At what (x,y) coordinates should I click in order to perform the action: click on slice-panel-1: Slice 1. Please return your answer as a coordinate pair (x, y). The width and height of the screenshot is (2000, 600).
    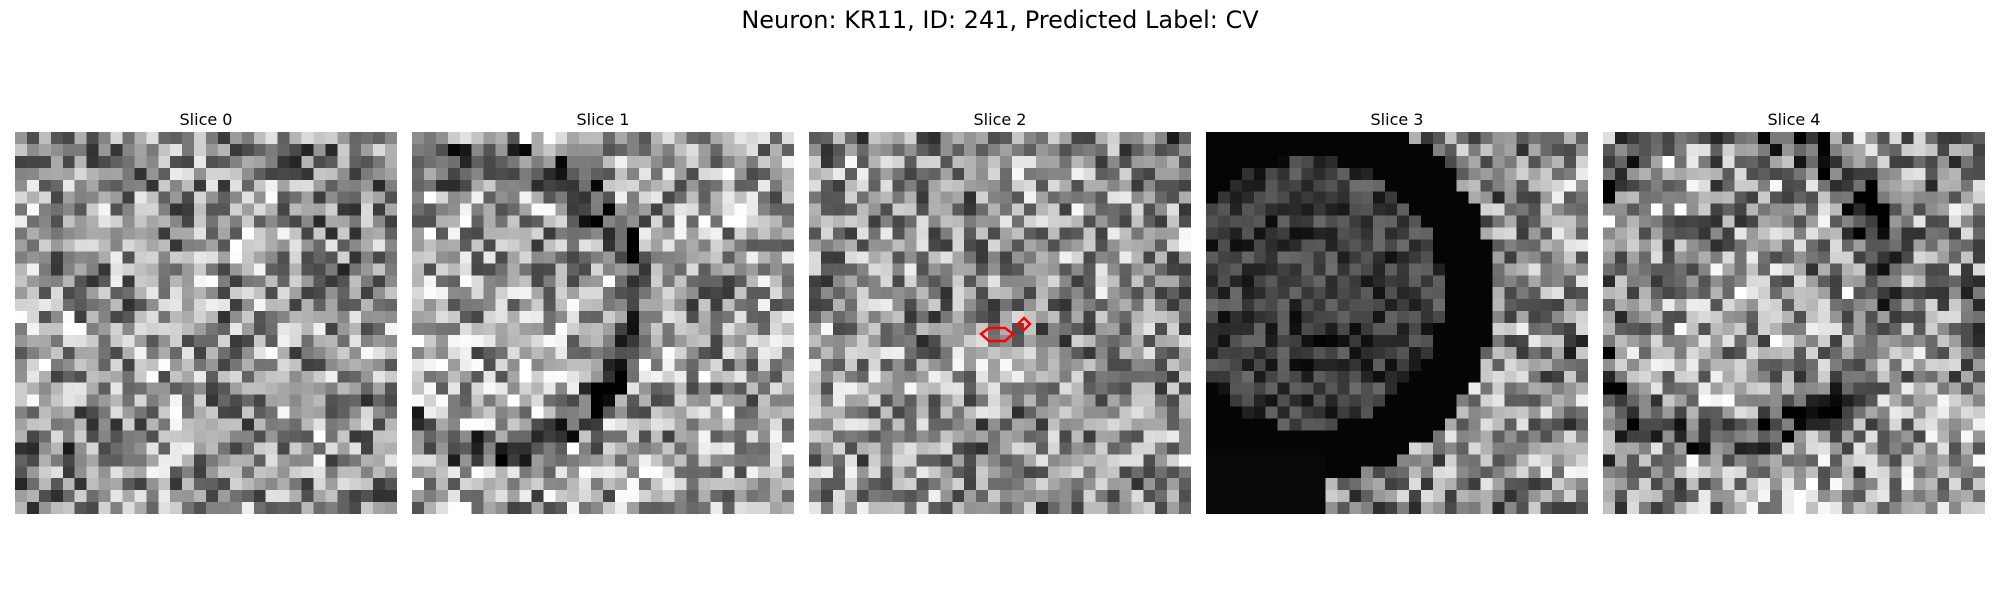
    Looking at the image, I should click on (603, 311).